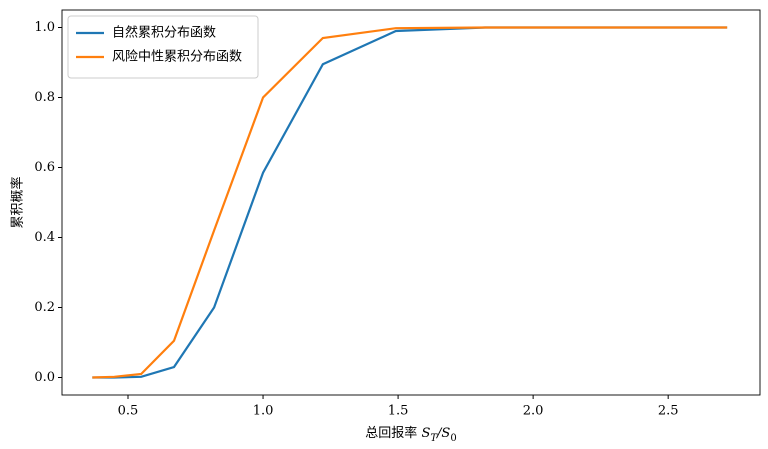  What do you see at coordinates (439, 433) in the screenshot?
I see `x-axis-label-part: /` at bounding box center [439, 433].